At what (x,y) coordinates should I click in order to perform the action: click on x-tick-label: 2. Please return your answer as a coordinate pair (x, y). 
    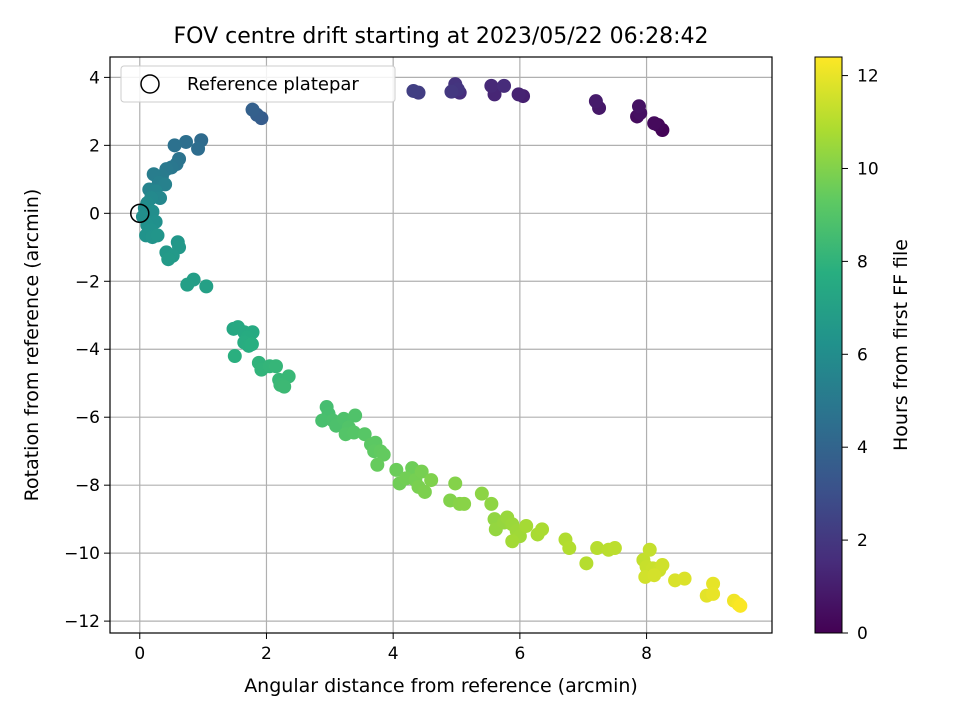
    Looking at the image, I should click on (266, 654).